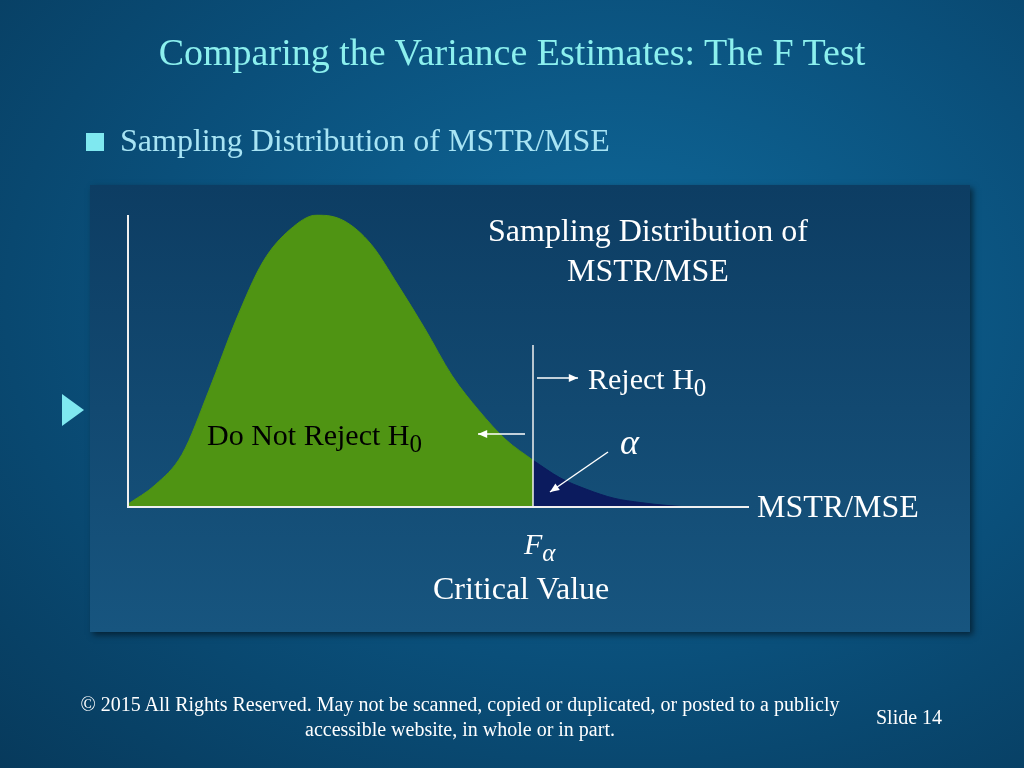 Image resolution: width=1024 pixels, height=768 pixels. Describe the element at coordinates (540, 547) in the screenshot. I see `text: F$_{α}$` at that location.